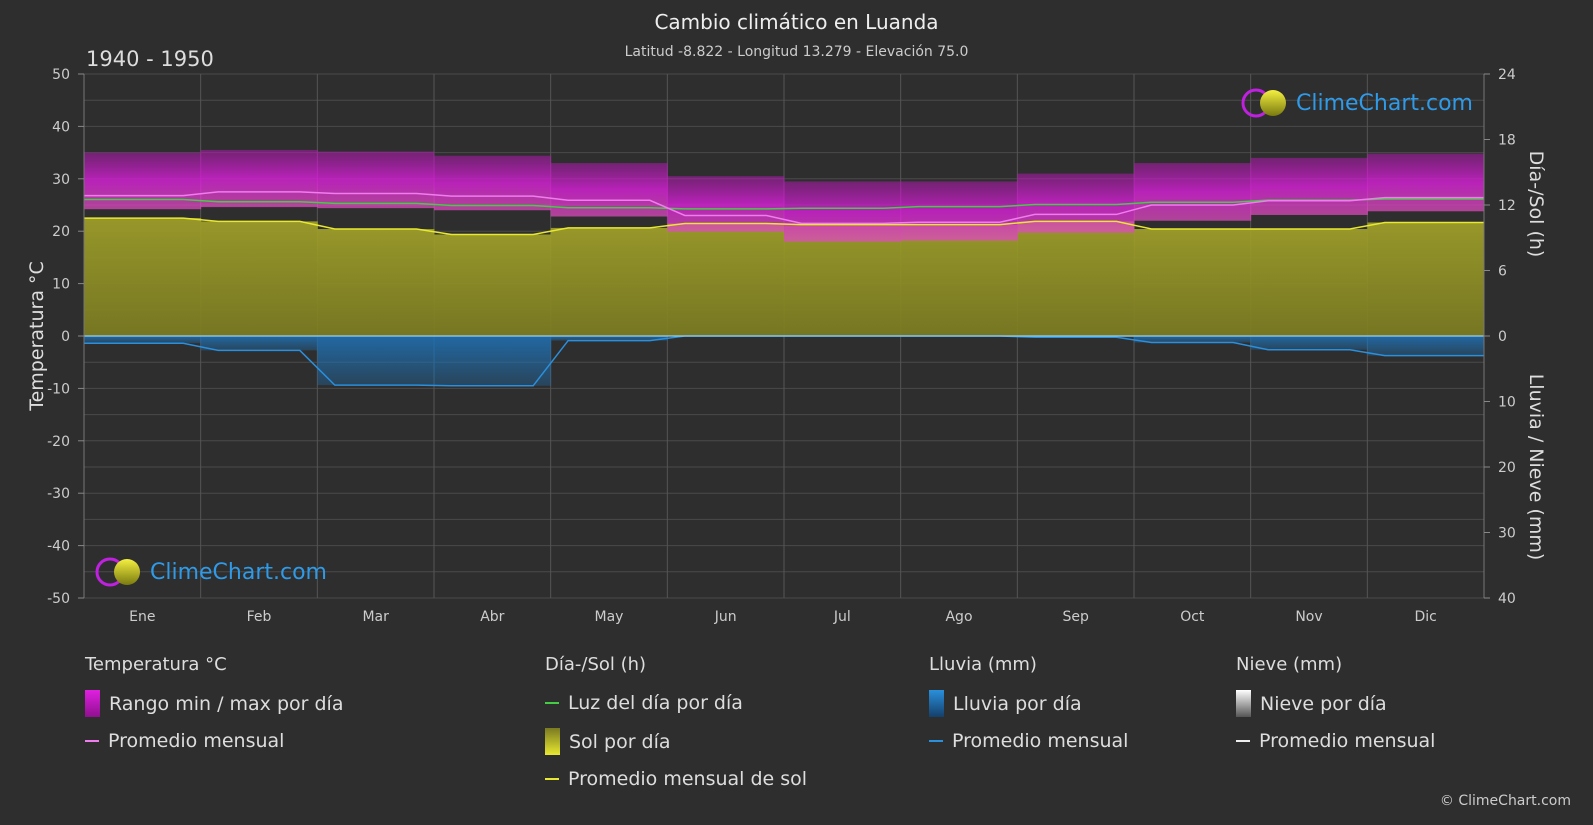 The width and height of the screenshot is (1593, 825). Describe the element at coordinates (983, 664) in the screenshot. I see `legend-heading-rain: Lluvia (mm)` at that location.